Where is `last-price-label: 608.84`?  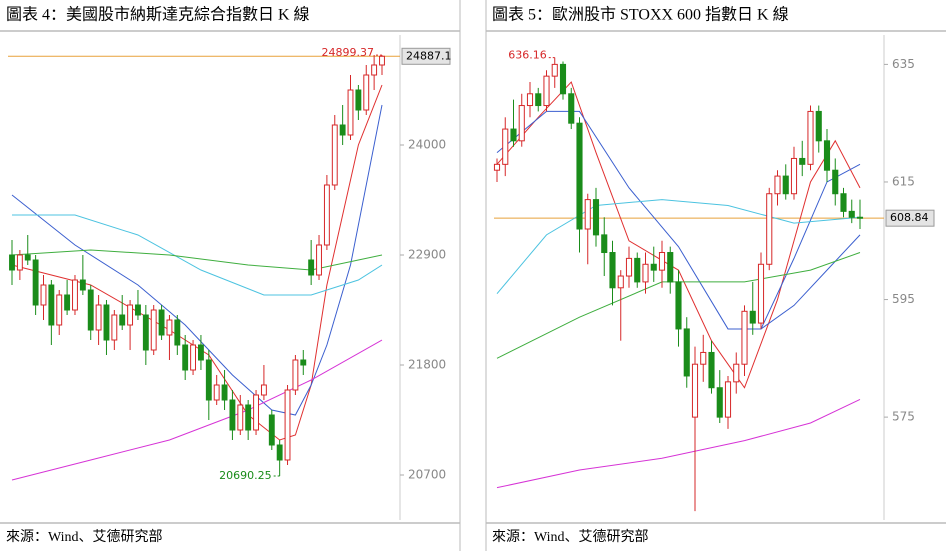
last-price-label: 608.84 is located at coordinates (909, 217).